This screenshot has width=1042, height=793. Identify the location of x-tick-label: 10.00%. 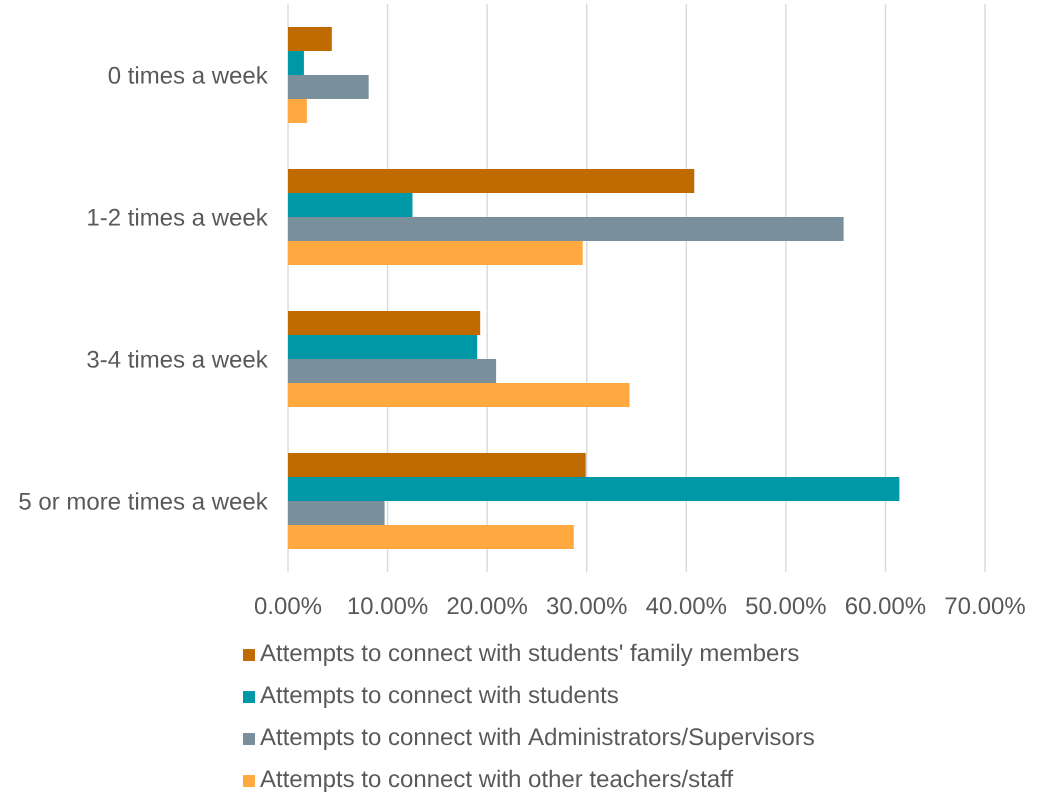
(388, 606).